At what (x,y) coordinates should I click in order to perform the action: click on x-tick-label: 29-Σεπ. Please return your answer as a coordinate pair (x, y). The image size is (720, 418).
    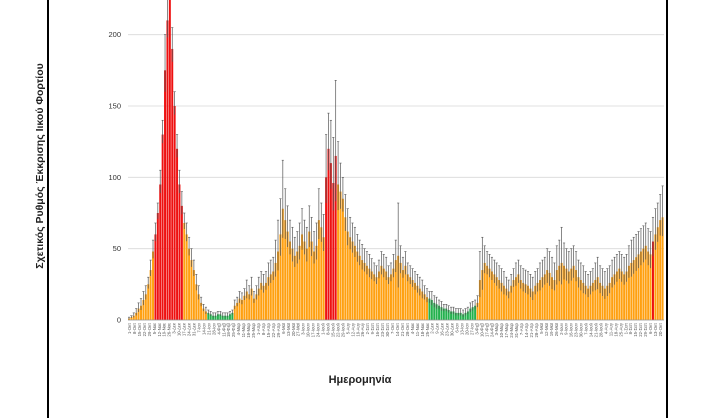
    Looking at the image, I should click on (645, 330).